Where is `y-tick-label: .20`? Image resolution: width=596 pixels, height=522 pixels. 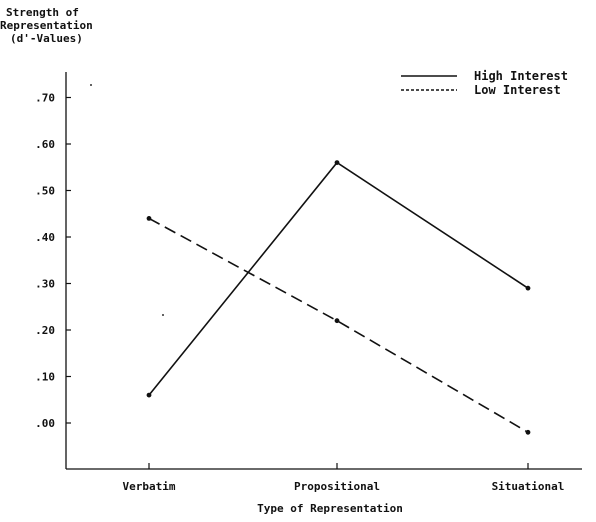
y-tick-label: .20 is located at coordinates (45, 330).